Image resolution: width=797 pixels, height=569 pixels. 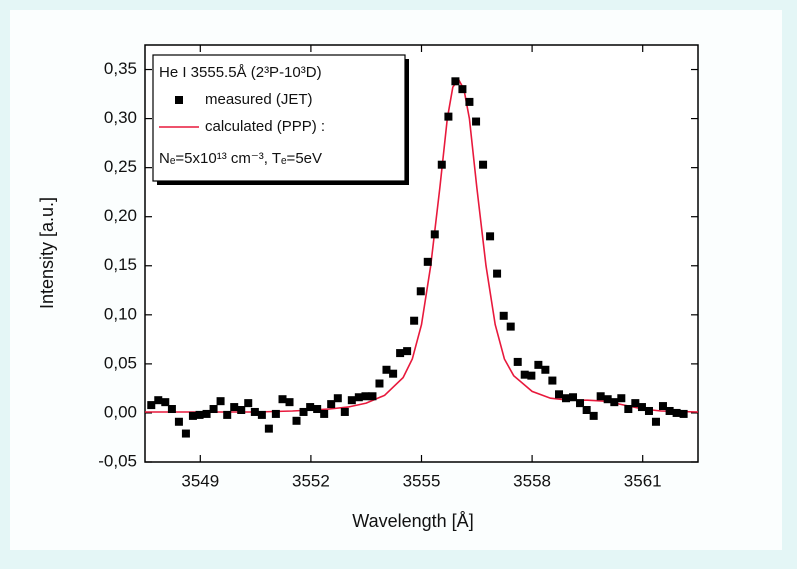 What do you see at coordinates (120, 215) in the screenshot?
I see `y-tick-label: 0,20` at bounding box center [120, 215].